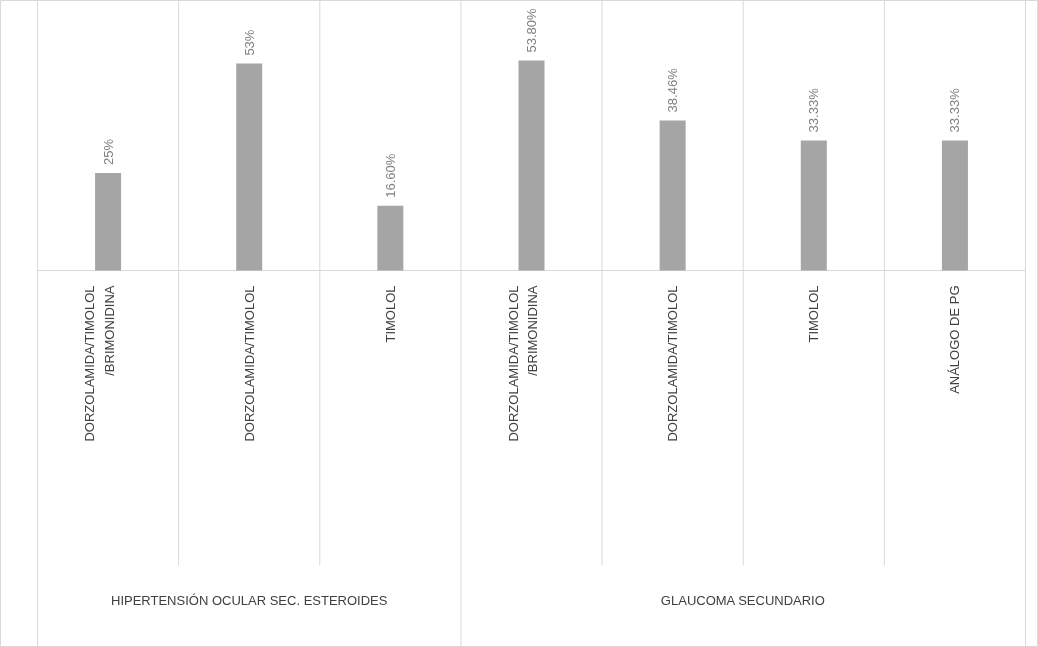 The height and width of the screenshot is (647, 1038). What do you see at coordinates (673, 90) in the screenshot?
I see `data-label: 38.46%` at bounding box center [673, 90].